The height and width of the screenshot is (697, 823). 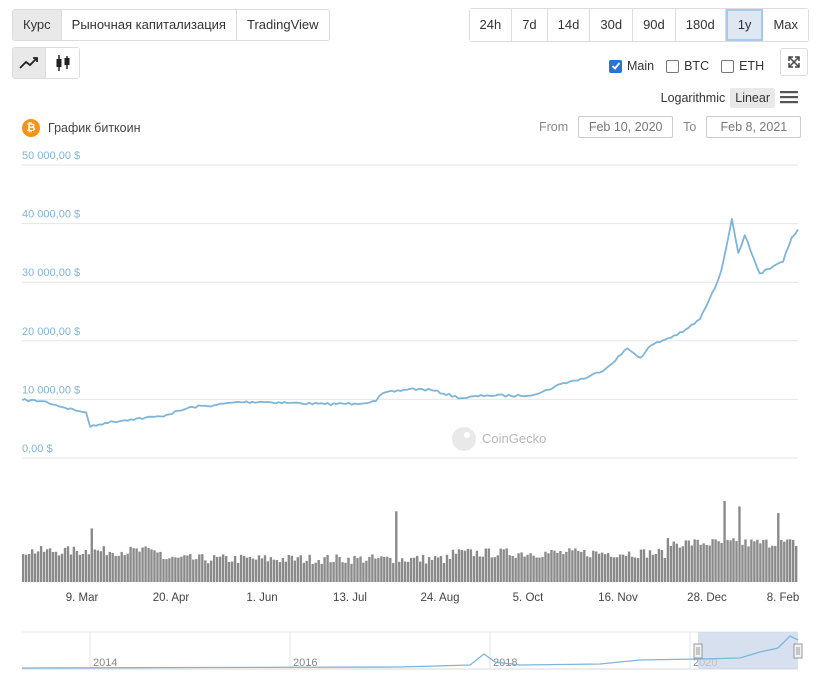 I want to click on hamburger-icon, so click(x=789, y=97).